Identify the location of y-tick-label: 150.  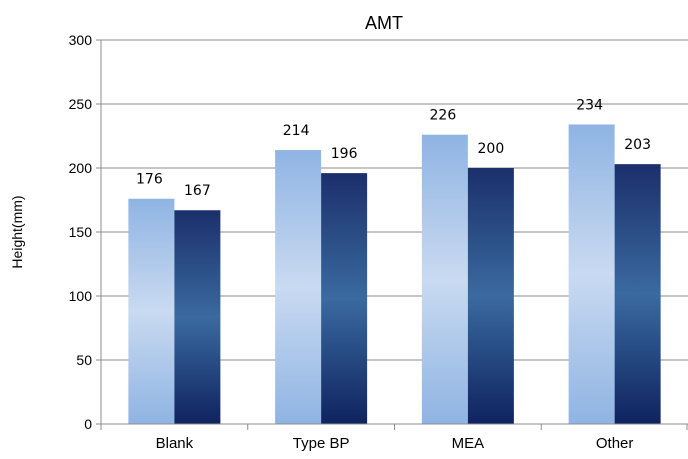
(81, 232).